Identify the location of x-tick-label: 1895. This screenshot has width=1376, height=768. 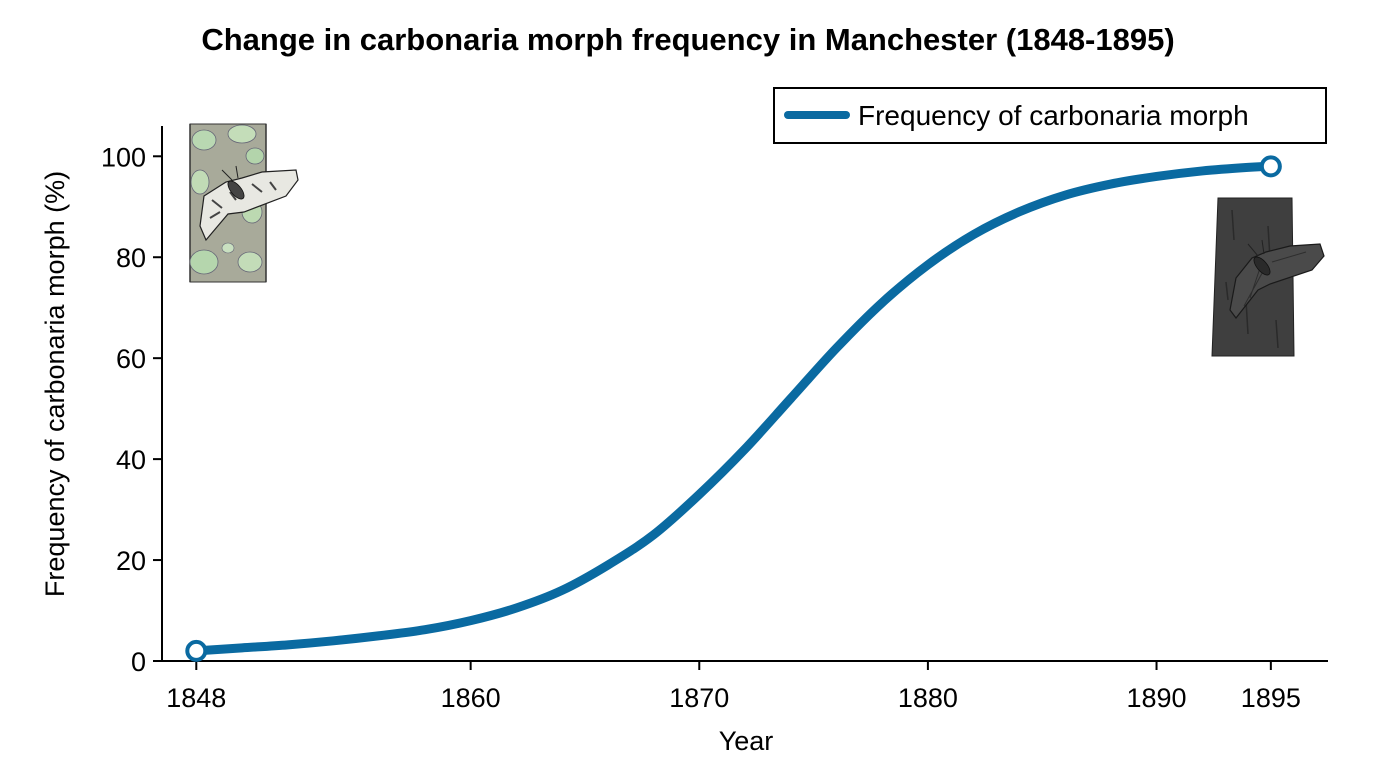
(1271, 698).